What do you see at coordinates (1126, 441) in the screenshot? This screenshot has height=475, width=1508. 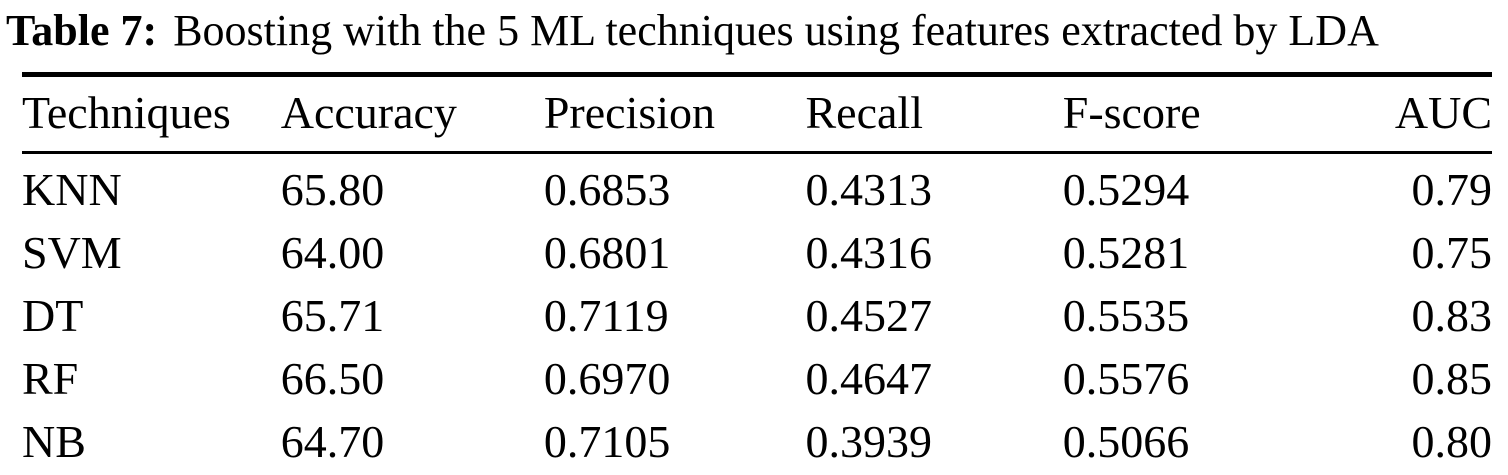 I see `value-cell-f-score: 0.5066` at bounding box center [1126, 441].